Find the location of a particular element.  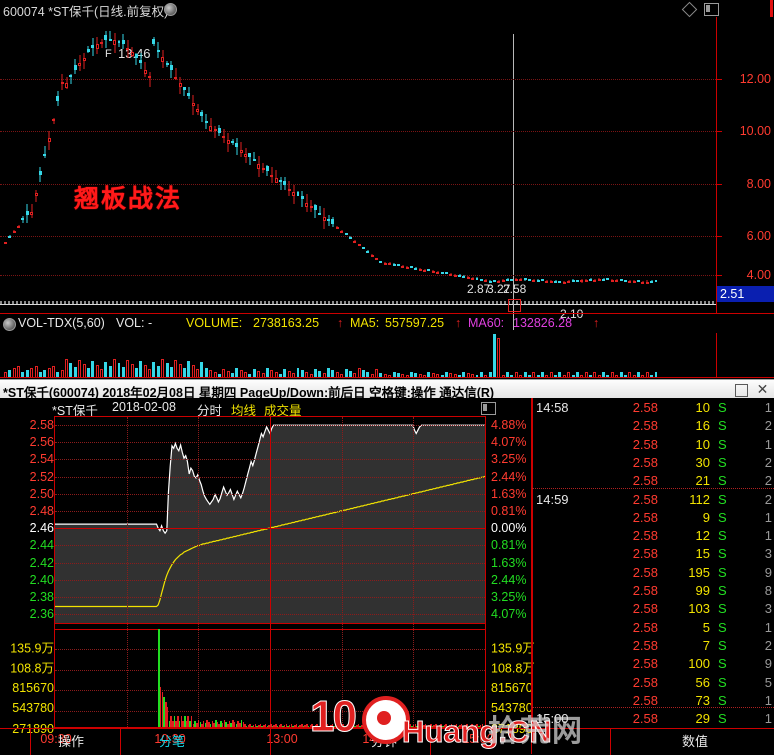

tick-row: 2.58 30 S 2 is located at coordinates (653, 464).